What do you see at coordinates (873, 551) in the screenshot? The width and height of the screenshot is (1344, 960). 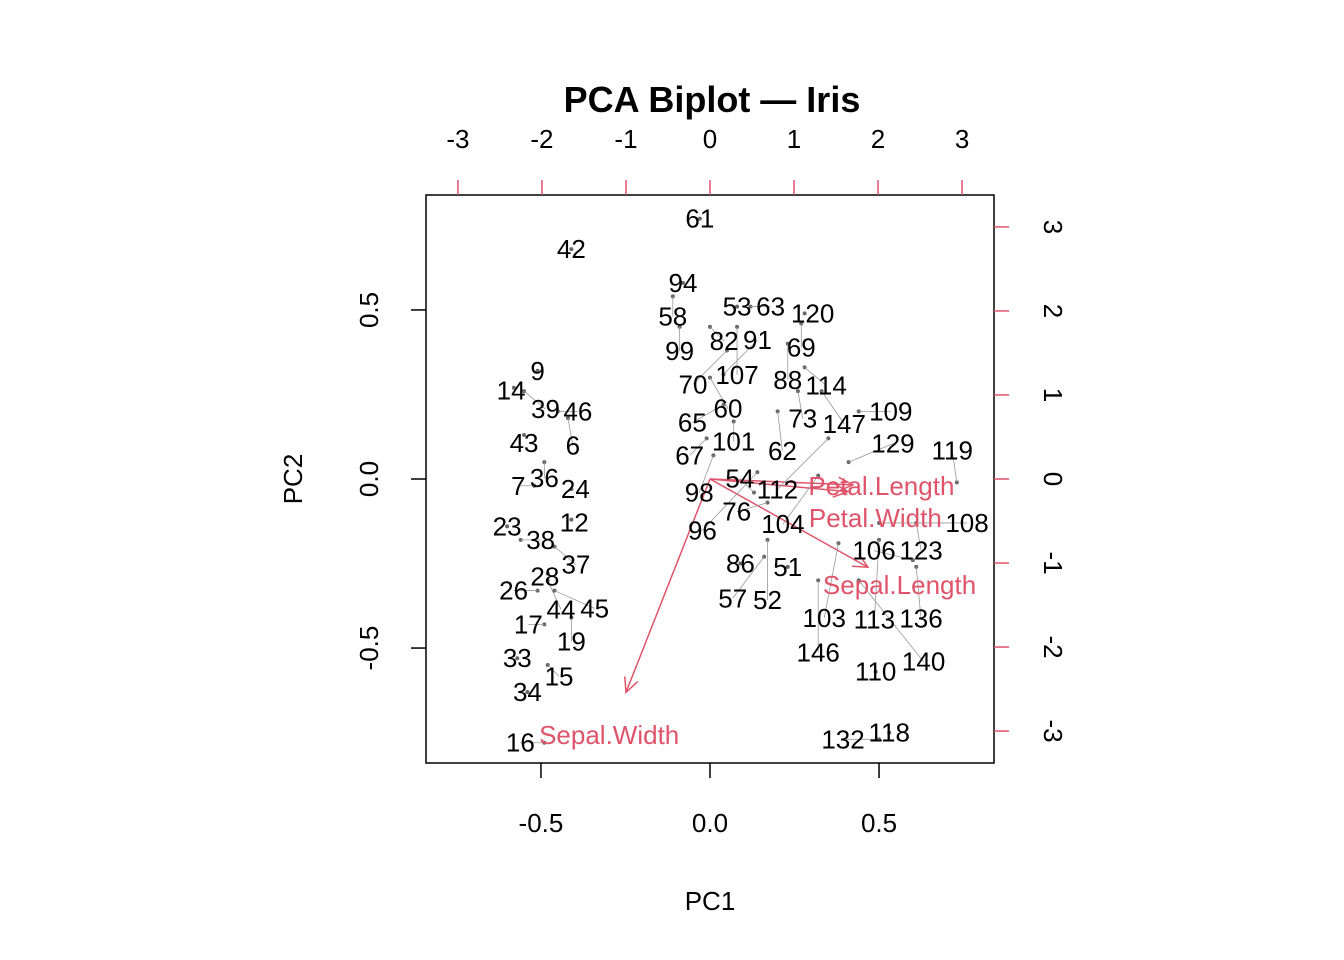 I see `point-label: 106` at bounding box center [873, 551].